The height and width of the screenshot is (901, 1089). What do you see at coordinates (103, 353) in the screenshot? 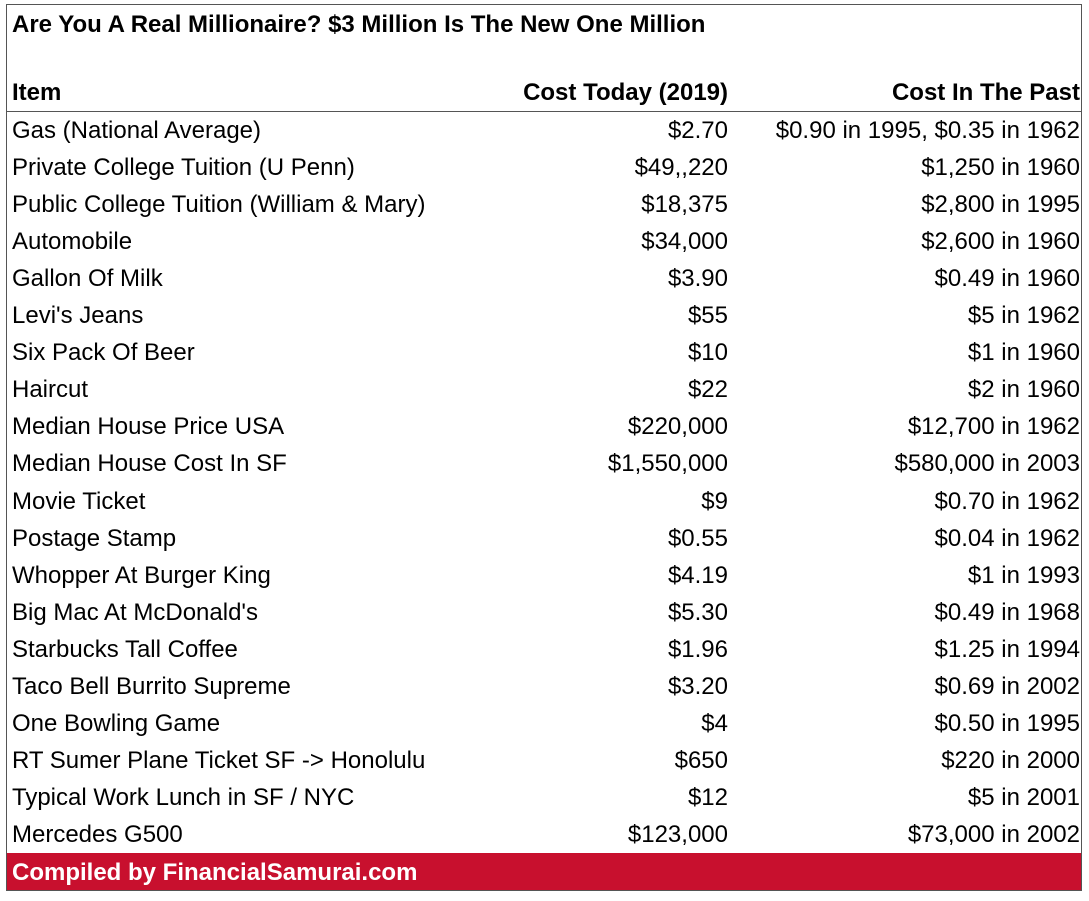
I see `table-cell: Six Pack Of Beer` at bounding box center [103, 353].